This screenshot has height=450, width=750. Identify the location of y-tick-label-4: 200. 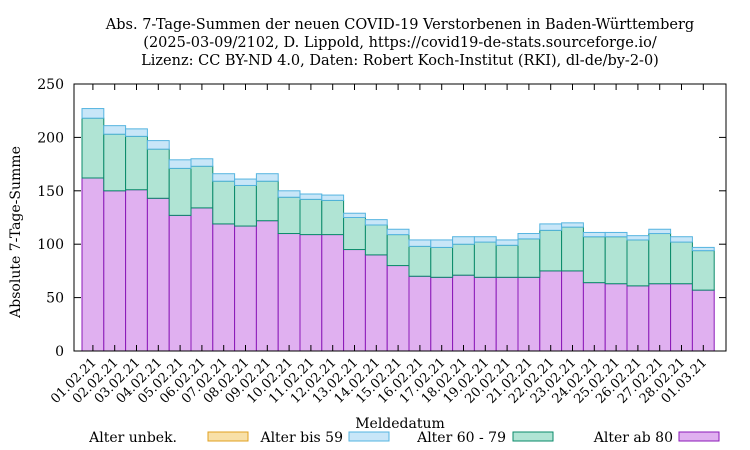
(50, 138).